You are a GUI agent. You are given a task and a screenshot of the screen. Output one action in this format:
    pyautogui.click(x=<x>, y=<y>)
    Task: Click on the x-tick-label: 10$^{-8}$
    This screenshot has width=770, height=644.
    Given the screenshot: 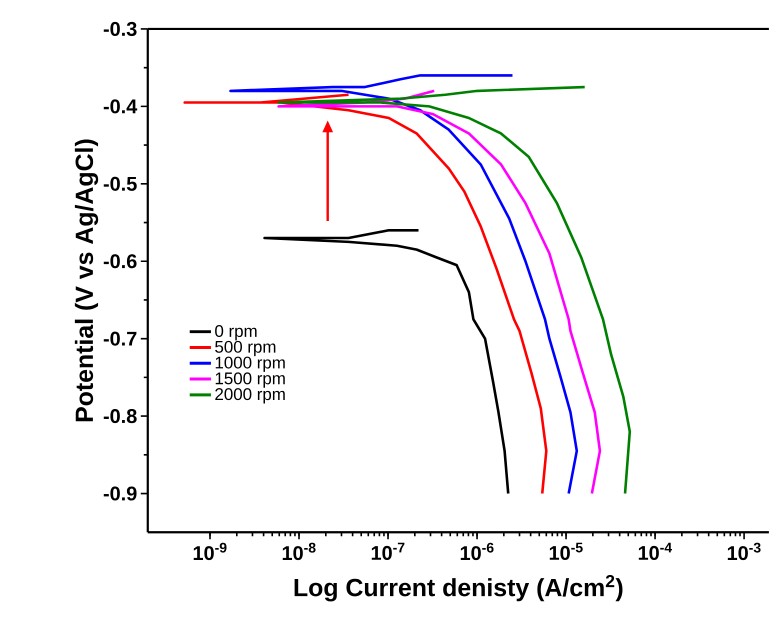 What is the action you would take?
    pyautogui.click(x=299, y=551)
    